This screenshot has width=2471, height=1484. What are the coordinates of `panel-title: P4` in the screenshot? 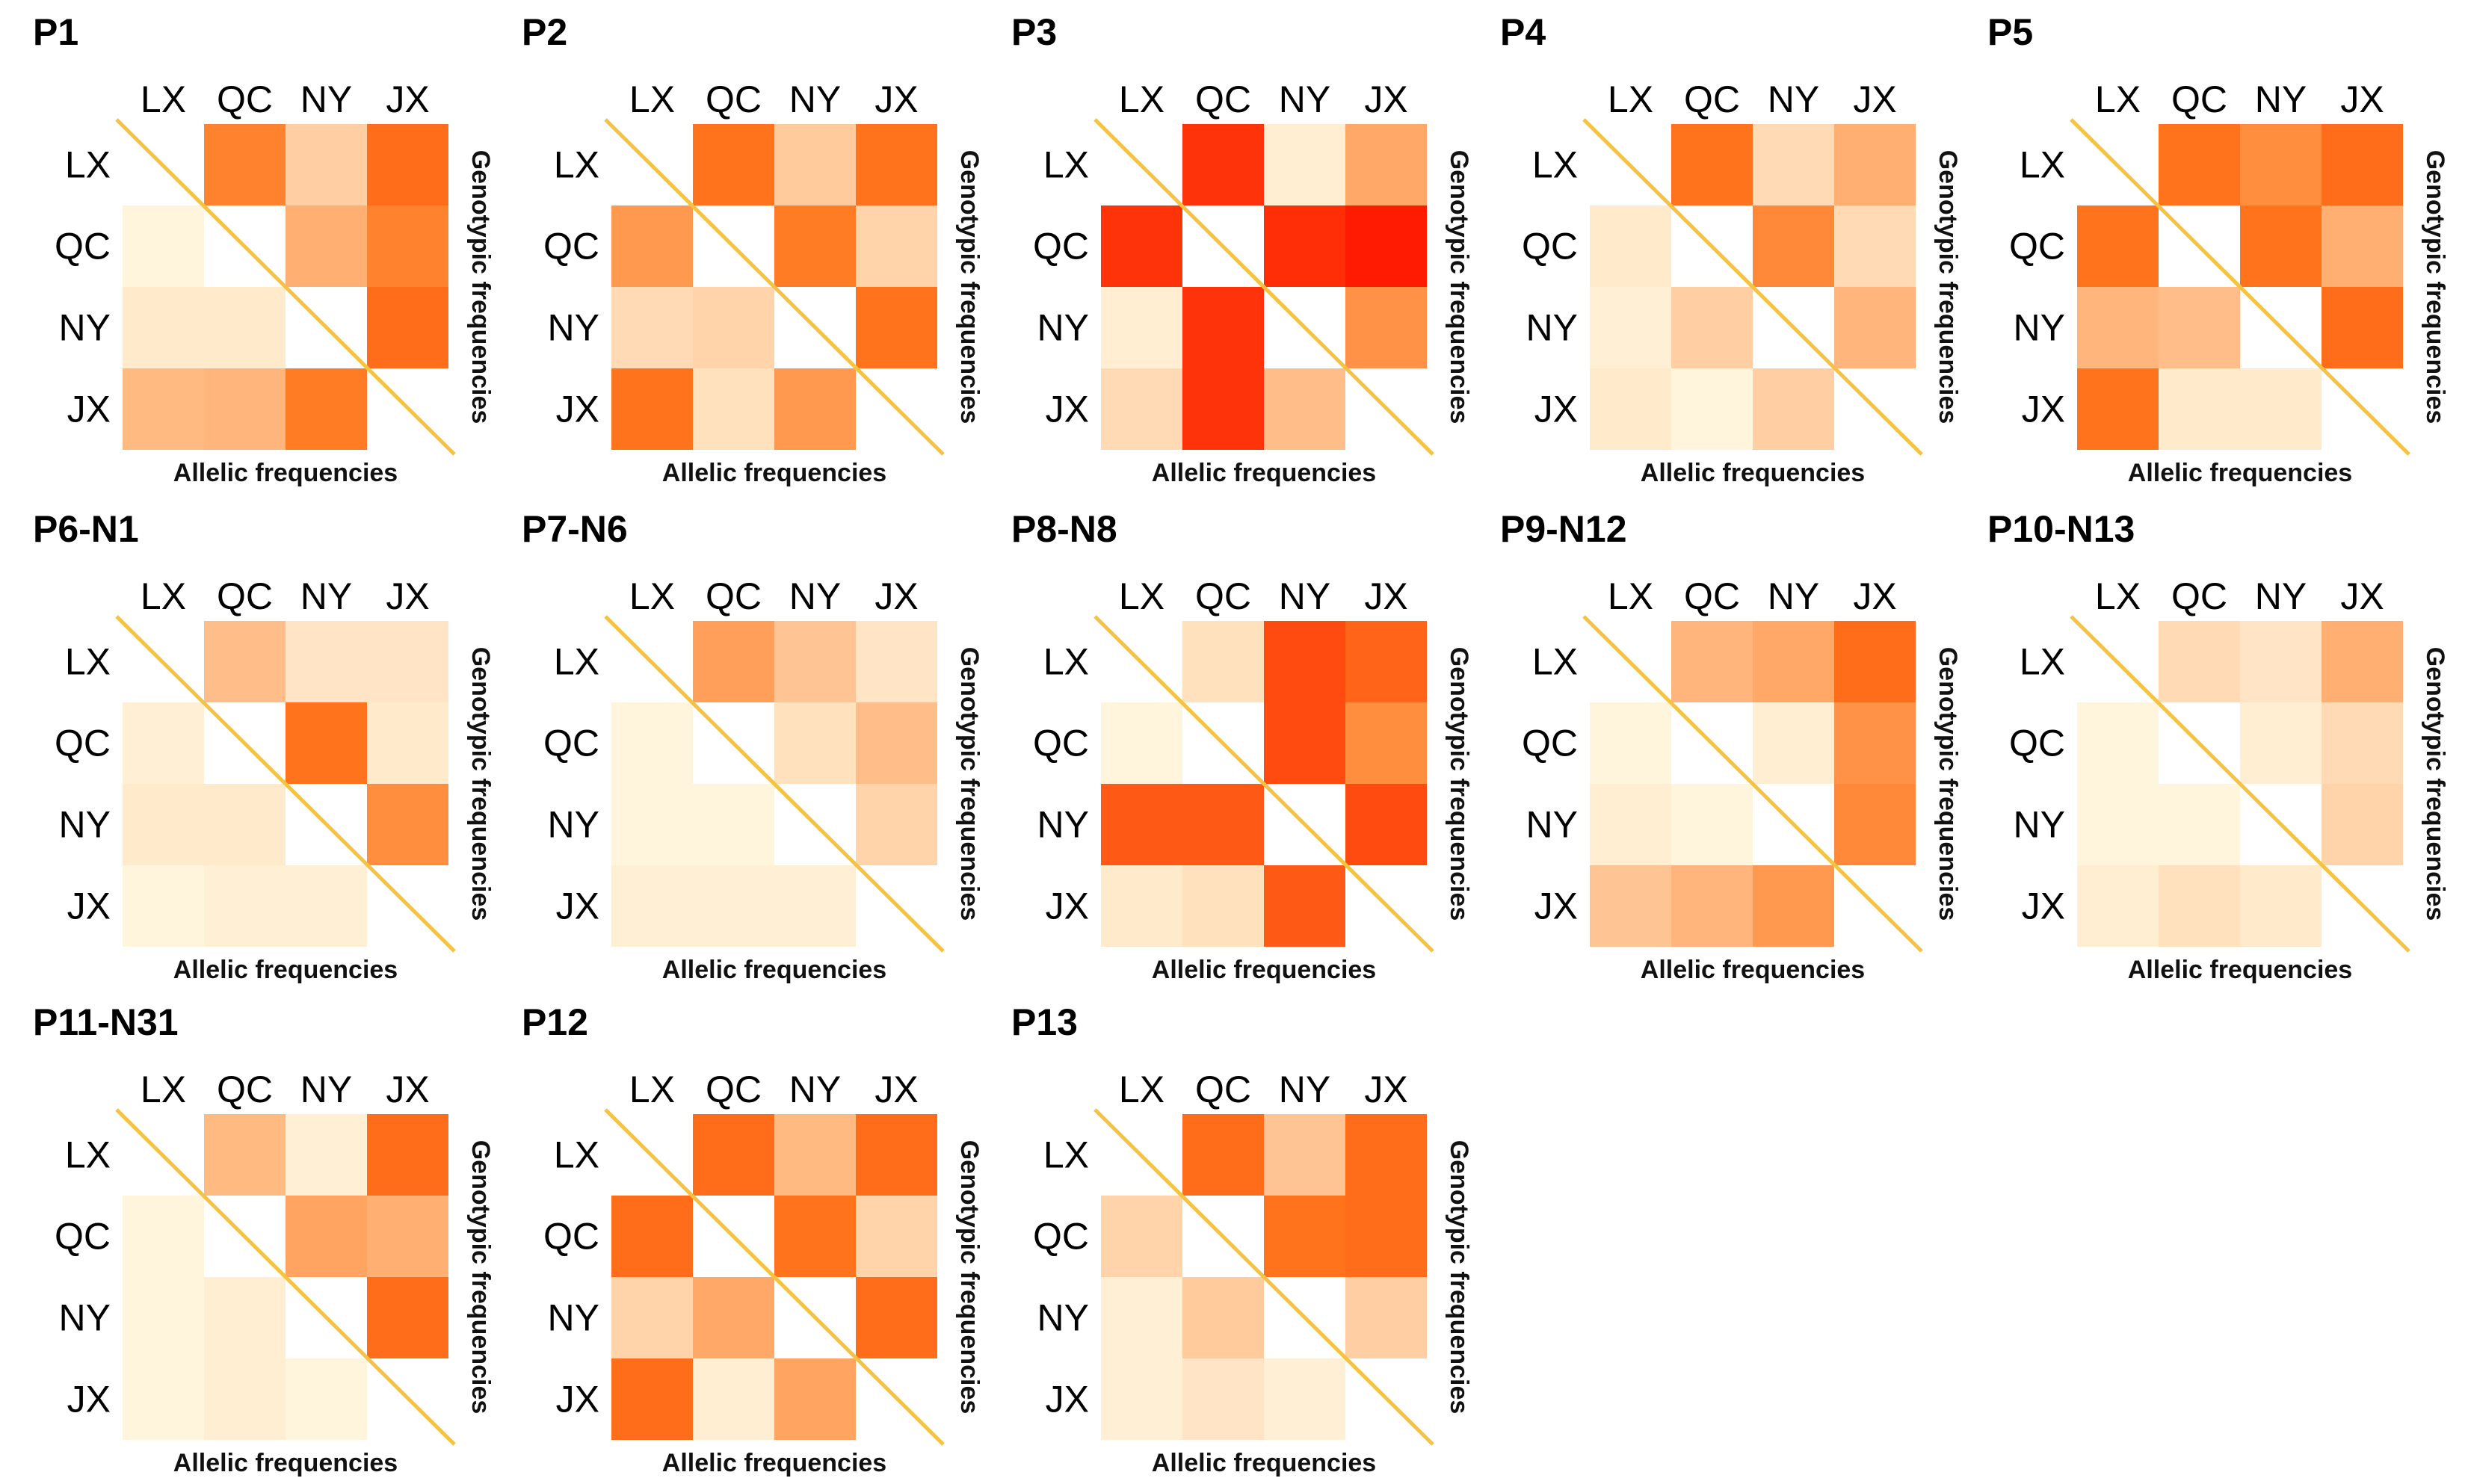 It's located at (1523, 32).